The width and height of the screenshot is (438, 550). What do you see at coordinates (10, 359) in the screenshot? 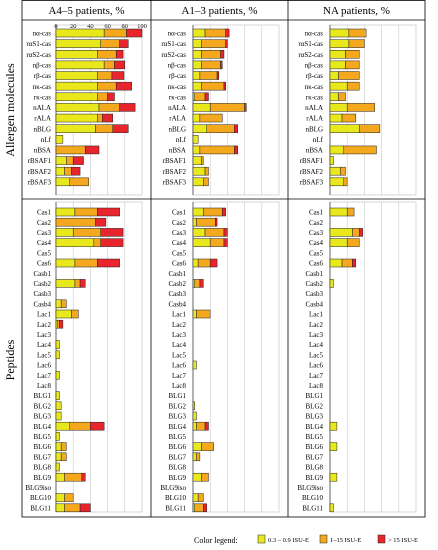
I see `row-group-label-peptides: Peptides` at bounding box center [10, 359].